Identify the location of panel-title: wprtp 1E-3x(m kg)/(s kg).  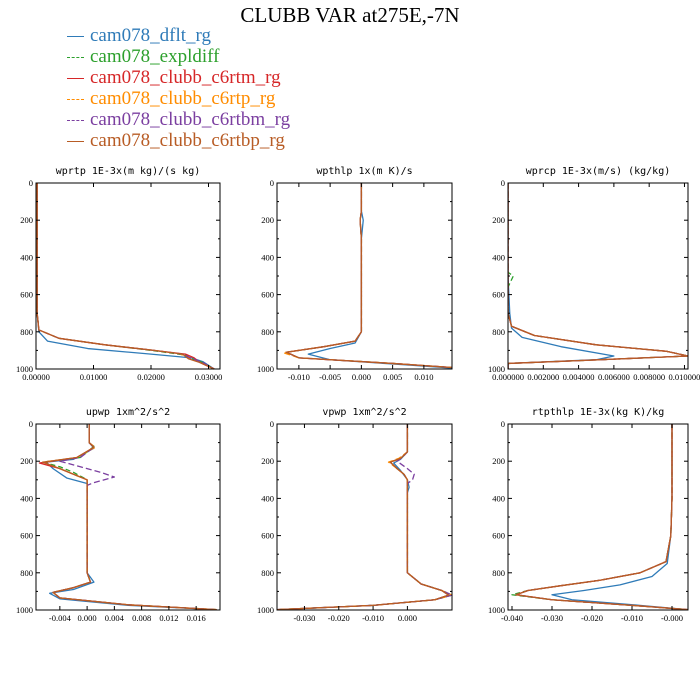
(128, 171).